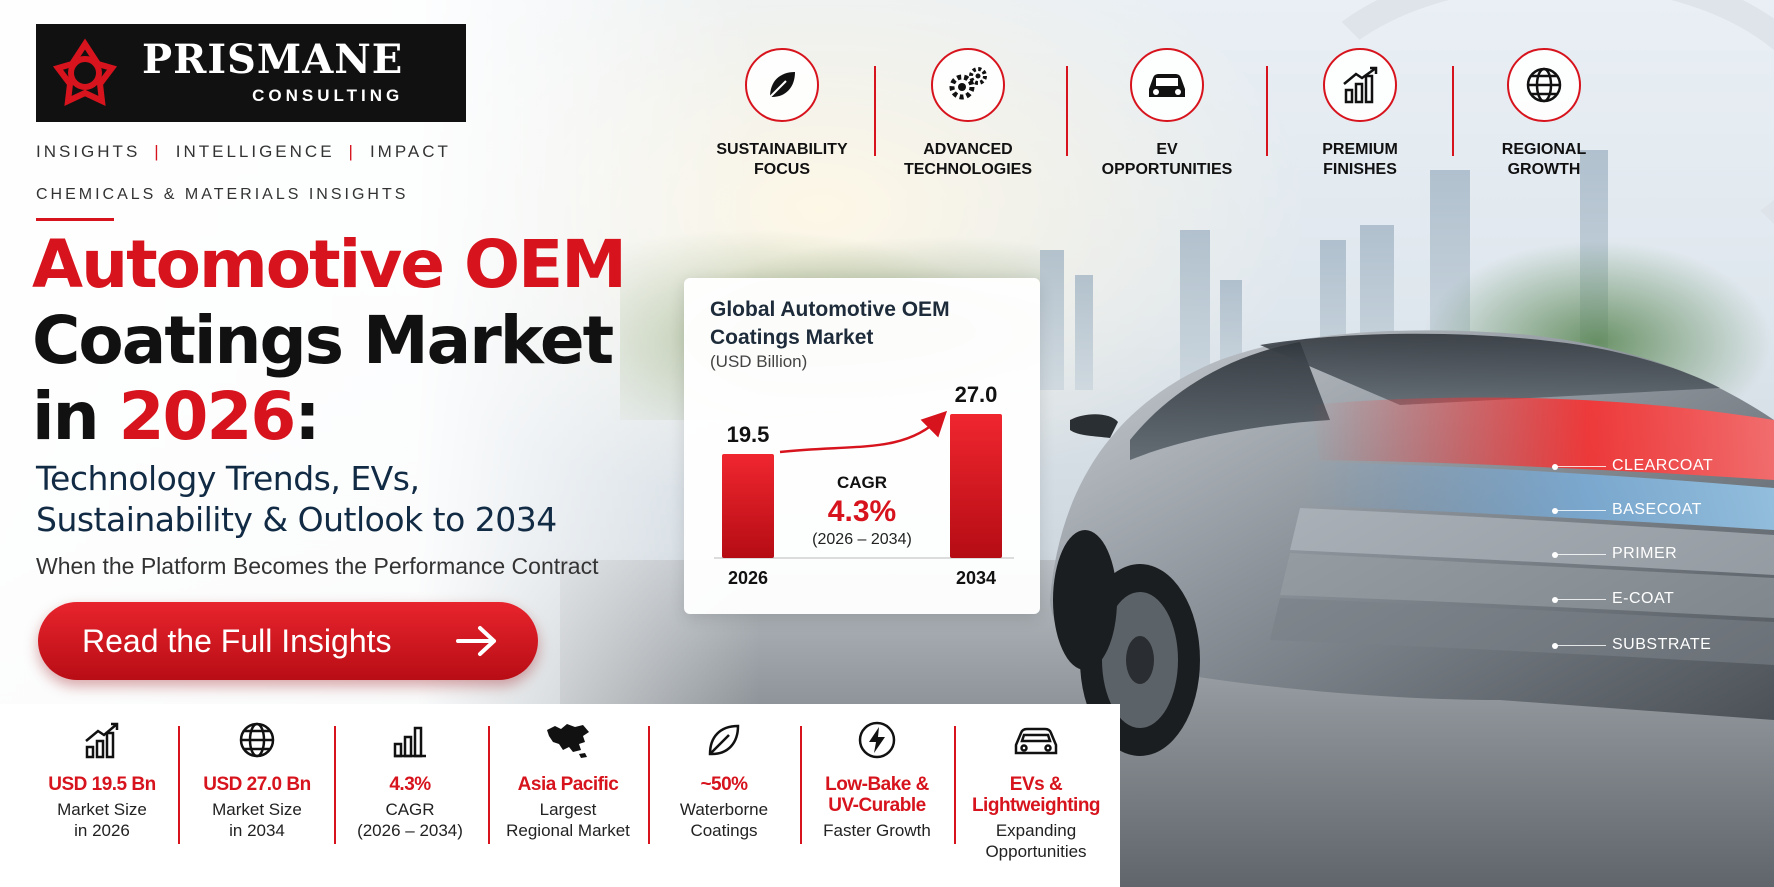 This screenshot has height=887, width=1774. Describe the element at coordinates (1662, 644) in the screenshot. I see `layer-substrate: SUBSTRATE` at that location.